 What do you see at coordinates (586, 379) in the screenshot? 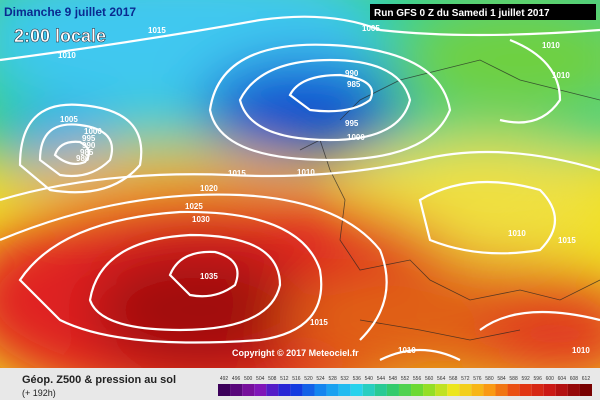
I see `scale-label: 612` at bounding box center [586, 379].